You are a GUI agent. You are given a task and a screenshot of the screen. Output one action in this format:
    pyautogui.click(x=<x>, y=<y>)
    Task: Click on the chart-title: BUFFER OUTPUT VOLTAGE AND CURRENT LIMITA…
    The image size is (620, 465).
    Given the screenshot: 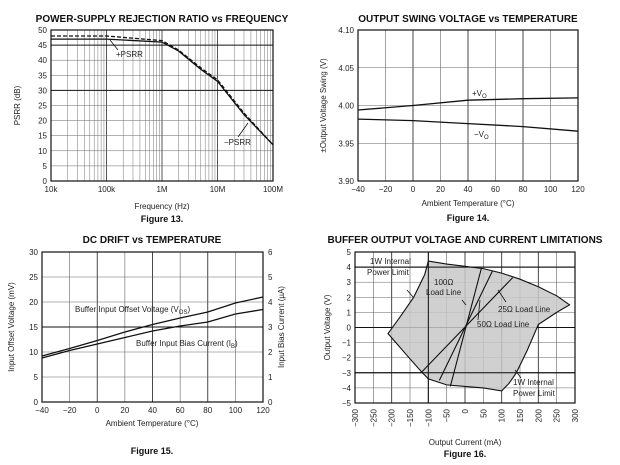 What is the action you would take?
    pyautogui.click(x=465, y=240)
    